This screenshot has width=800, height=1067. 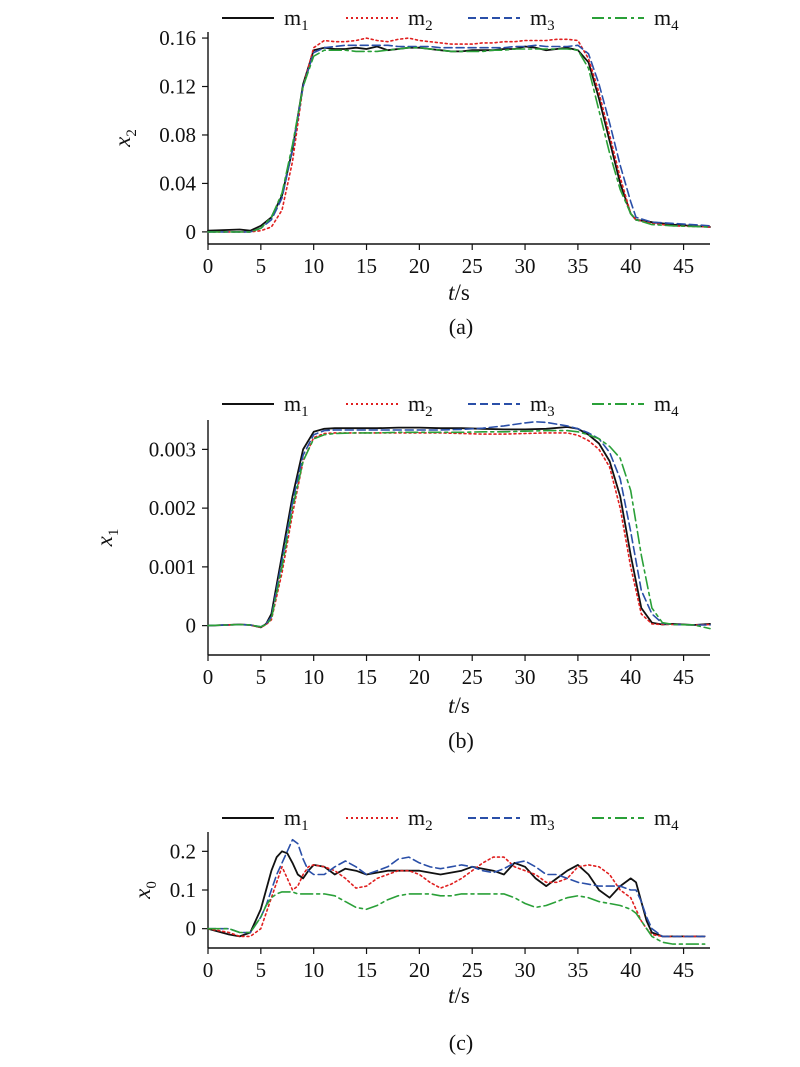 I want to click on y-tick-label: 0.001, so click(x=172, y=567).